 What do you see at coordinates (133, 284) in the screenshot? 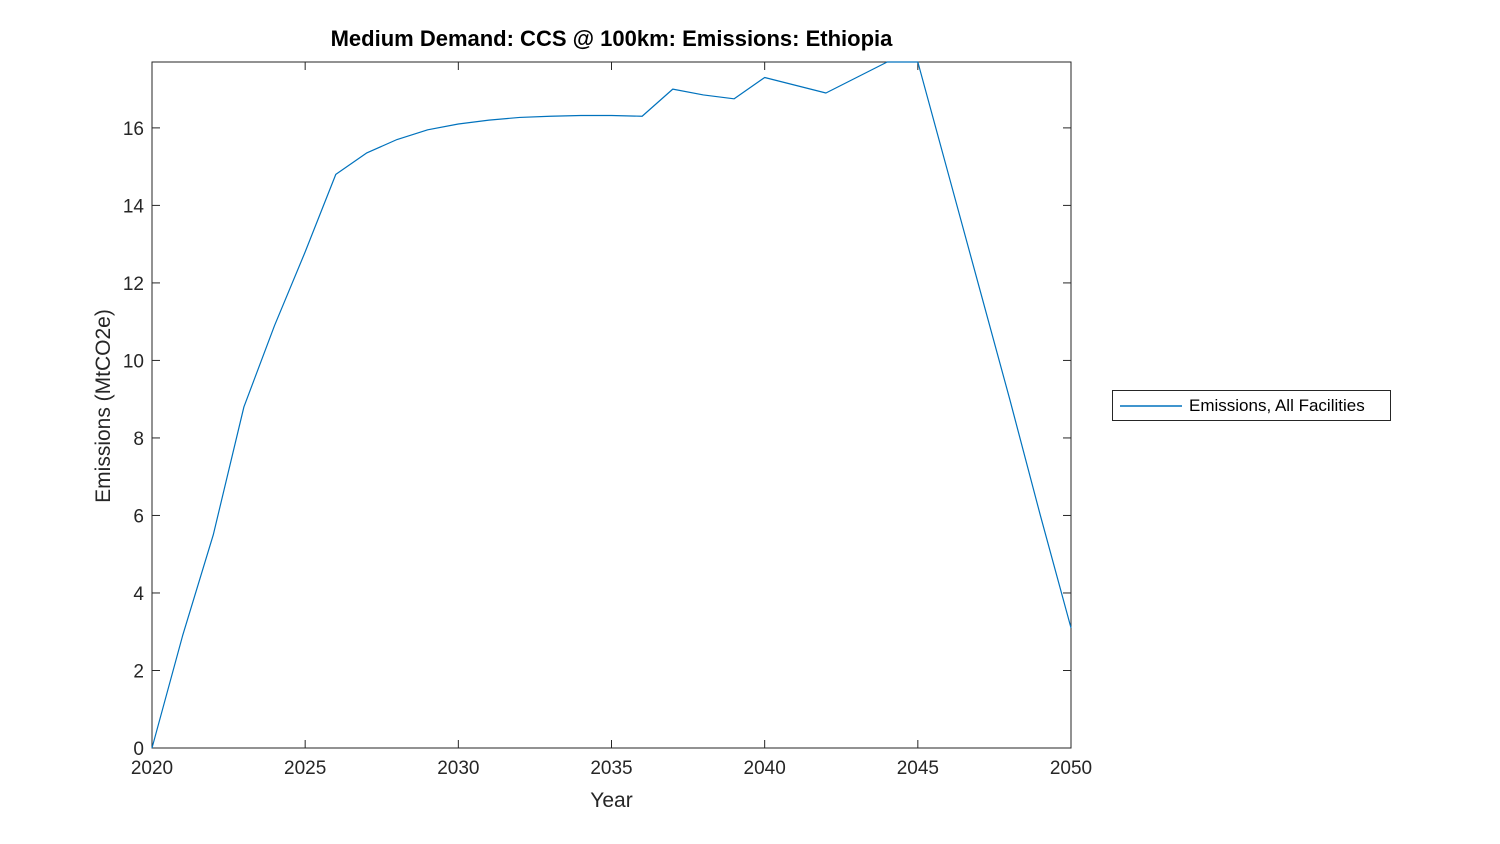
I see `y-tick-label: 12` at bounding box center [133, 284].